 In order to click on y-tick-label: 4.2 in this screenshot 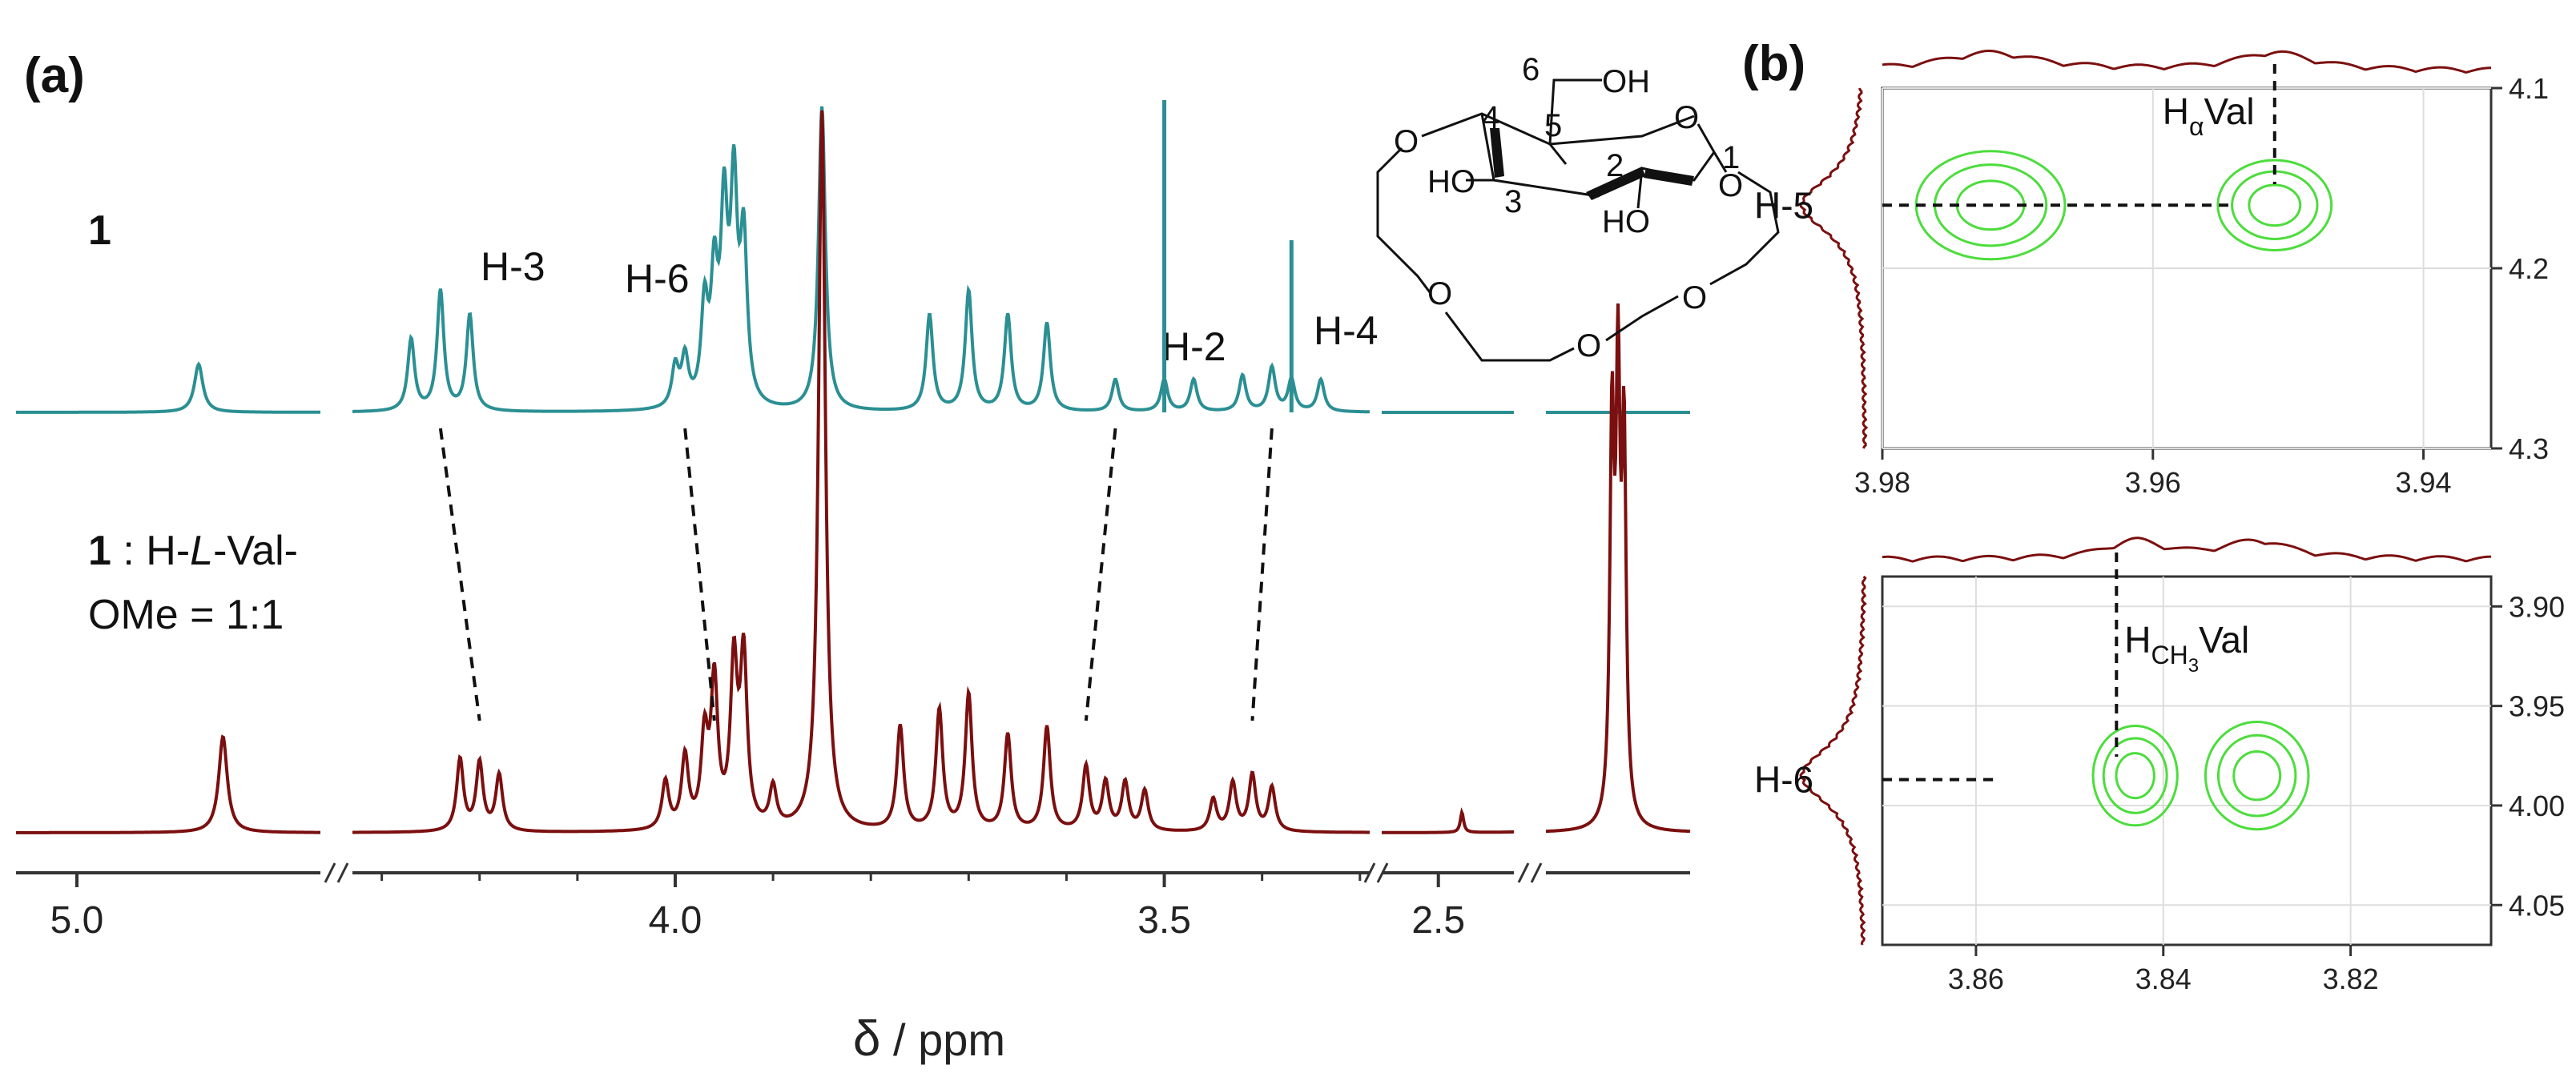, I will do `click(2529, 268)`.